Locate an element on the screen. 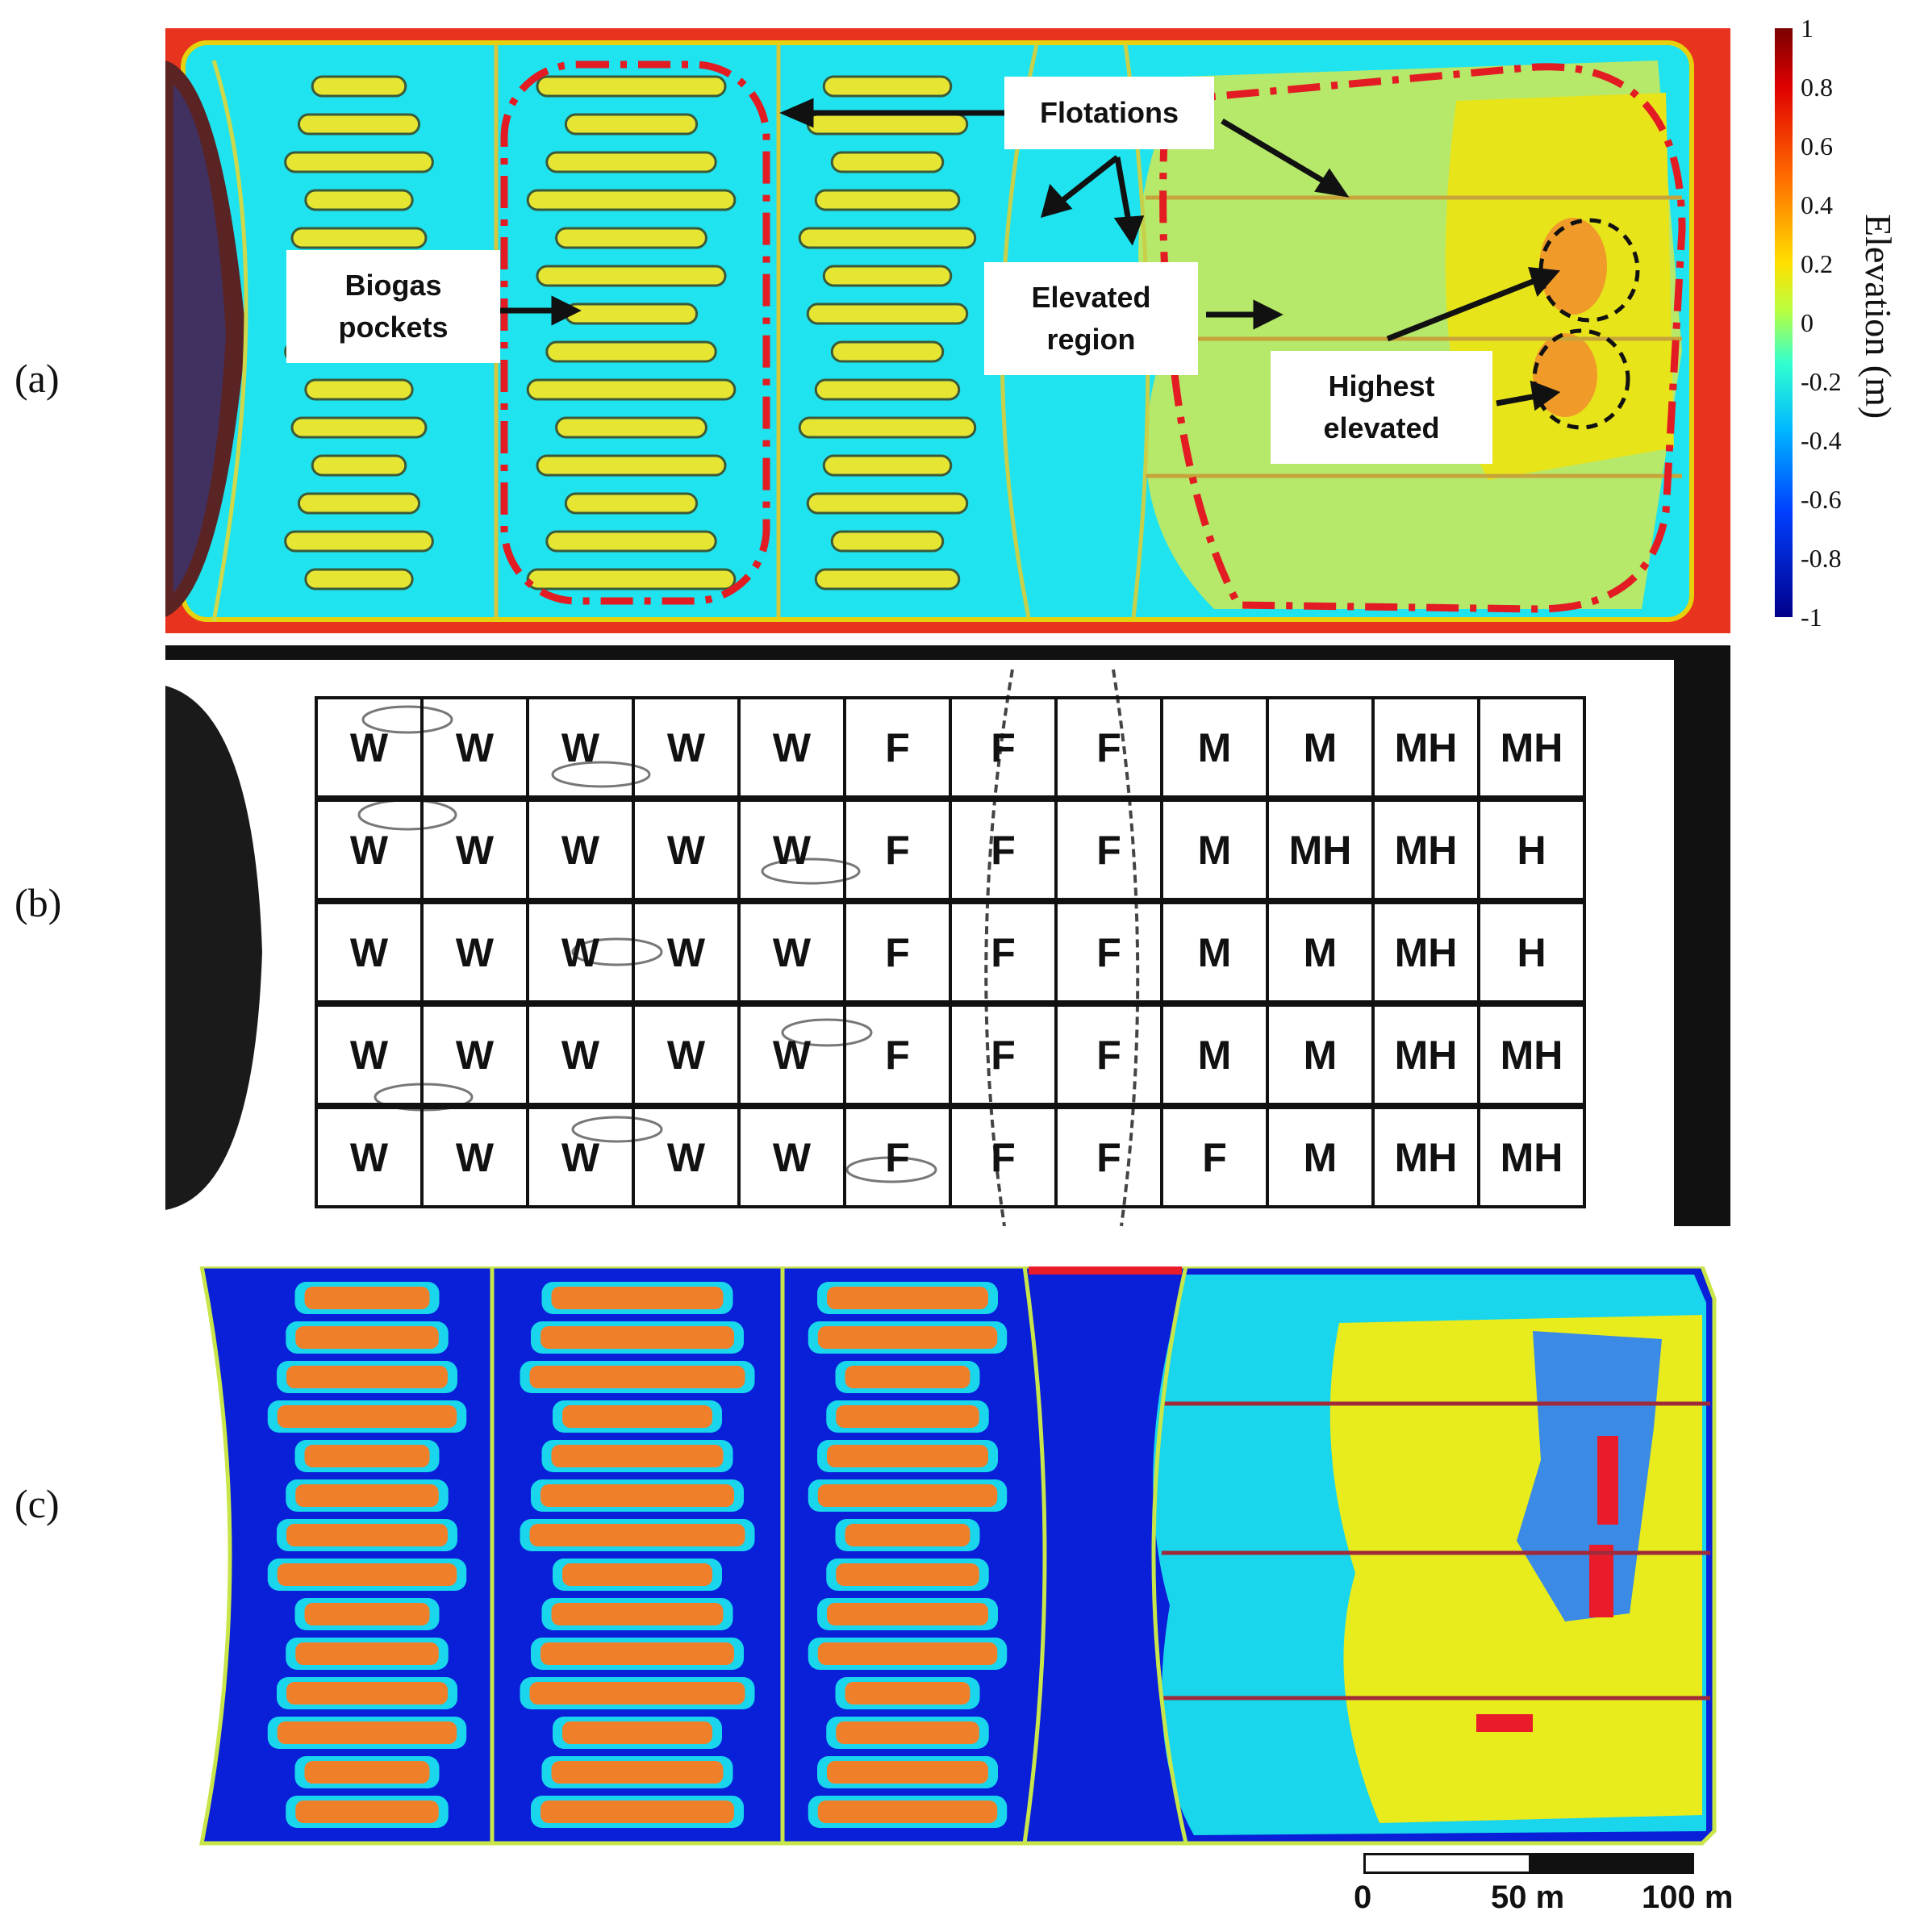  colorbar-tick: 0.6 is located at coordinates (1817, 146).